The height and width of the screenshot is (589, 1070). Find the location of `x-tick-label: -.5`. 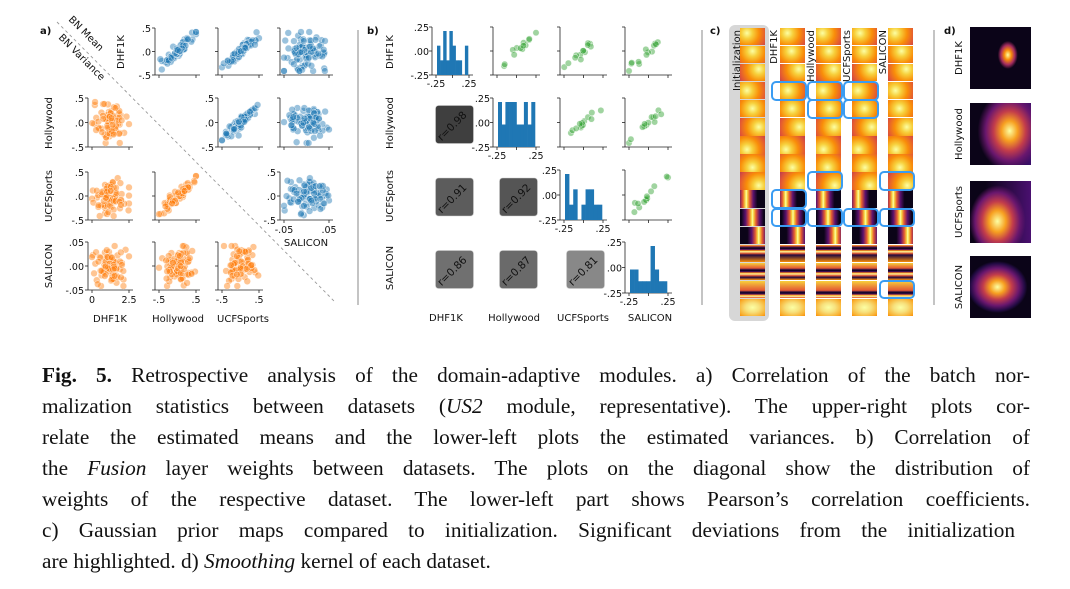

x-tick-label: -.5 is located at coordinates (222, 300).